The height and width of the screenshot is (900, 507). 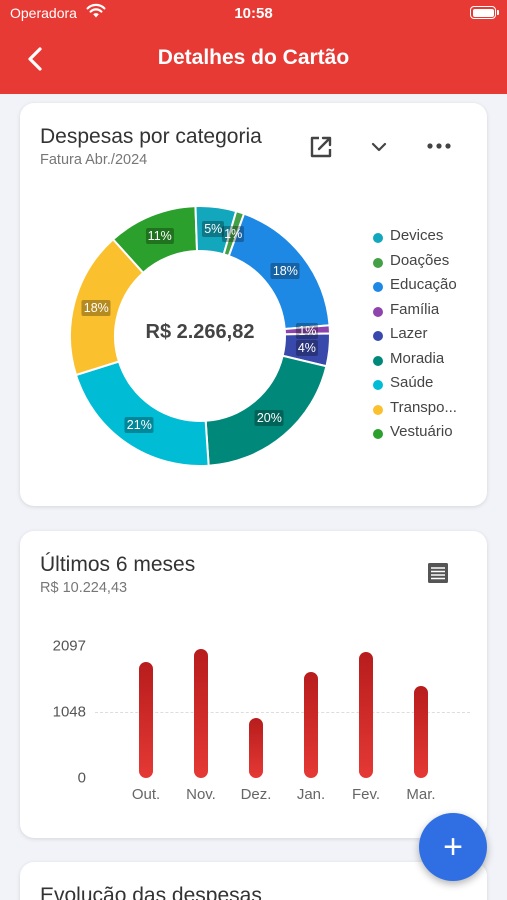 I want to click on legend-label: Educação, so click(x=423, y=284).